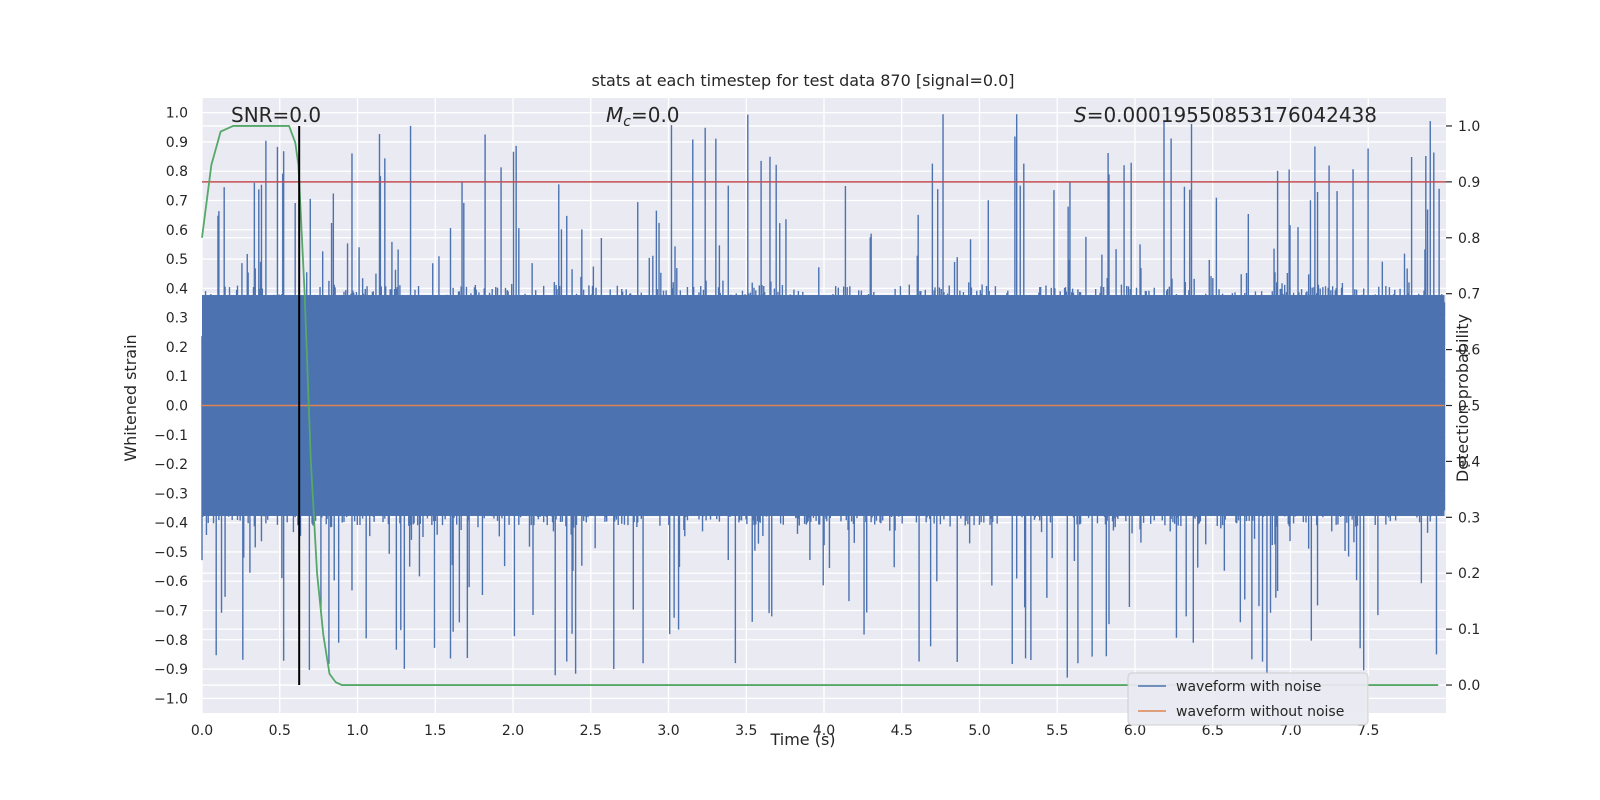  I want to click on mc-symbol: M, so click(614, 115).